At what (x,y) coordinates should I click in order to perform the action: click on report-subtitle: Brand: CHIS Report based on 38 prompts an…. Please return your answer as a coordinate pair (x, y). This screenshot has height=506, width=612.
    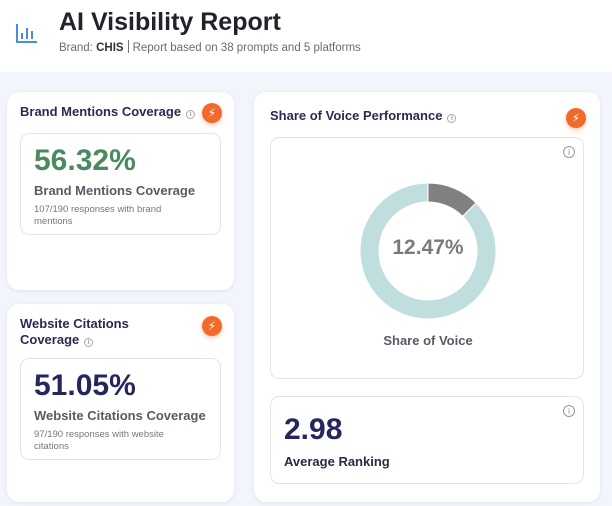
    Looking at the image, I should click on (210, 47).